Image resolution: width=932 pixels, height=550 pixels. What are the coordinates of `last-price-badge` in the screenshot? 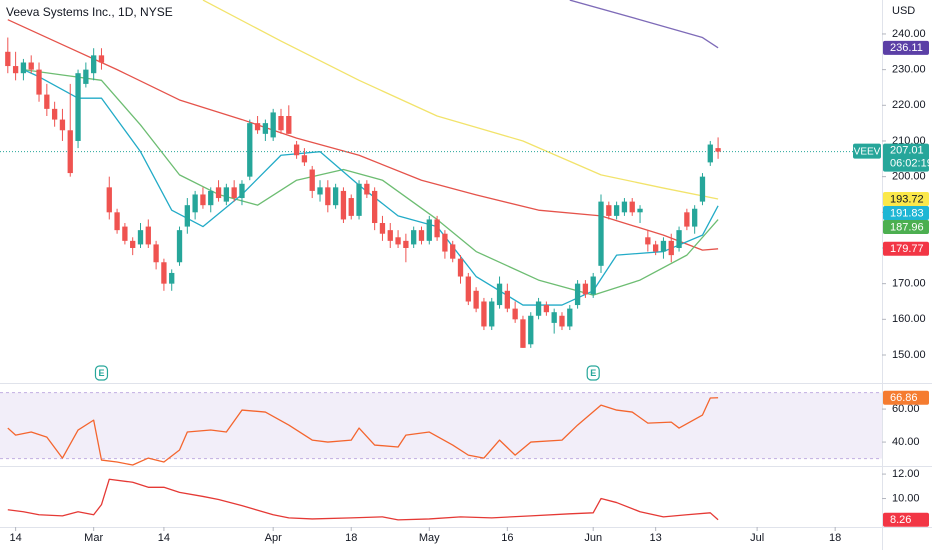 It's located at (906, 157).